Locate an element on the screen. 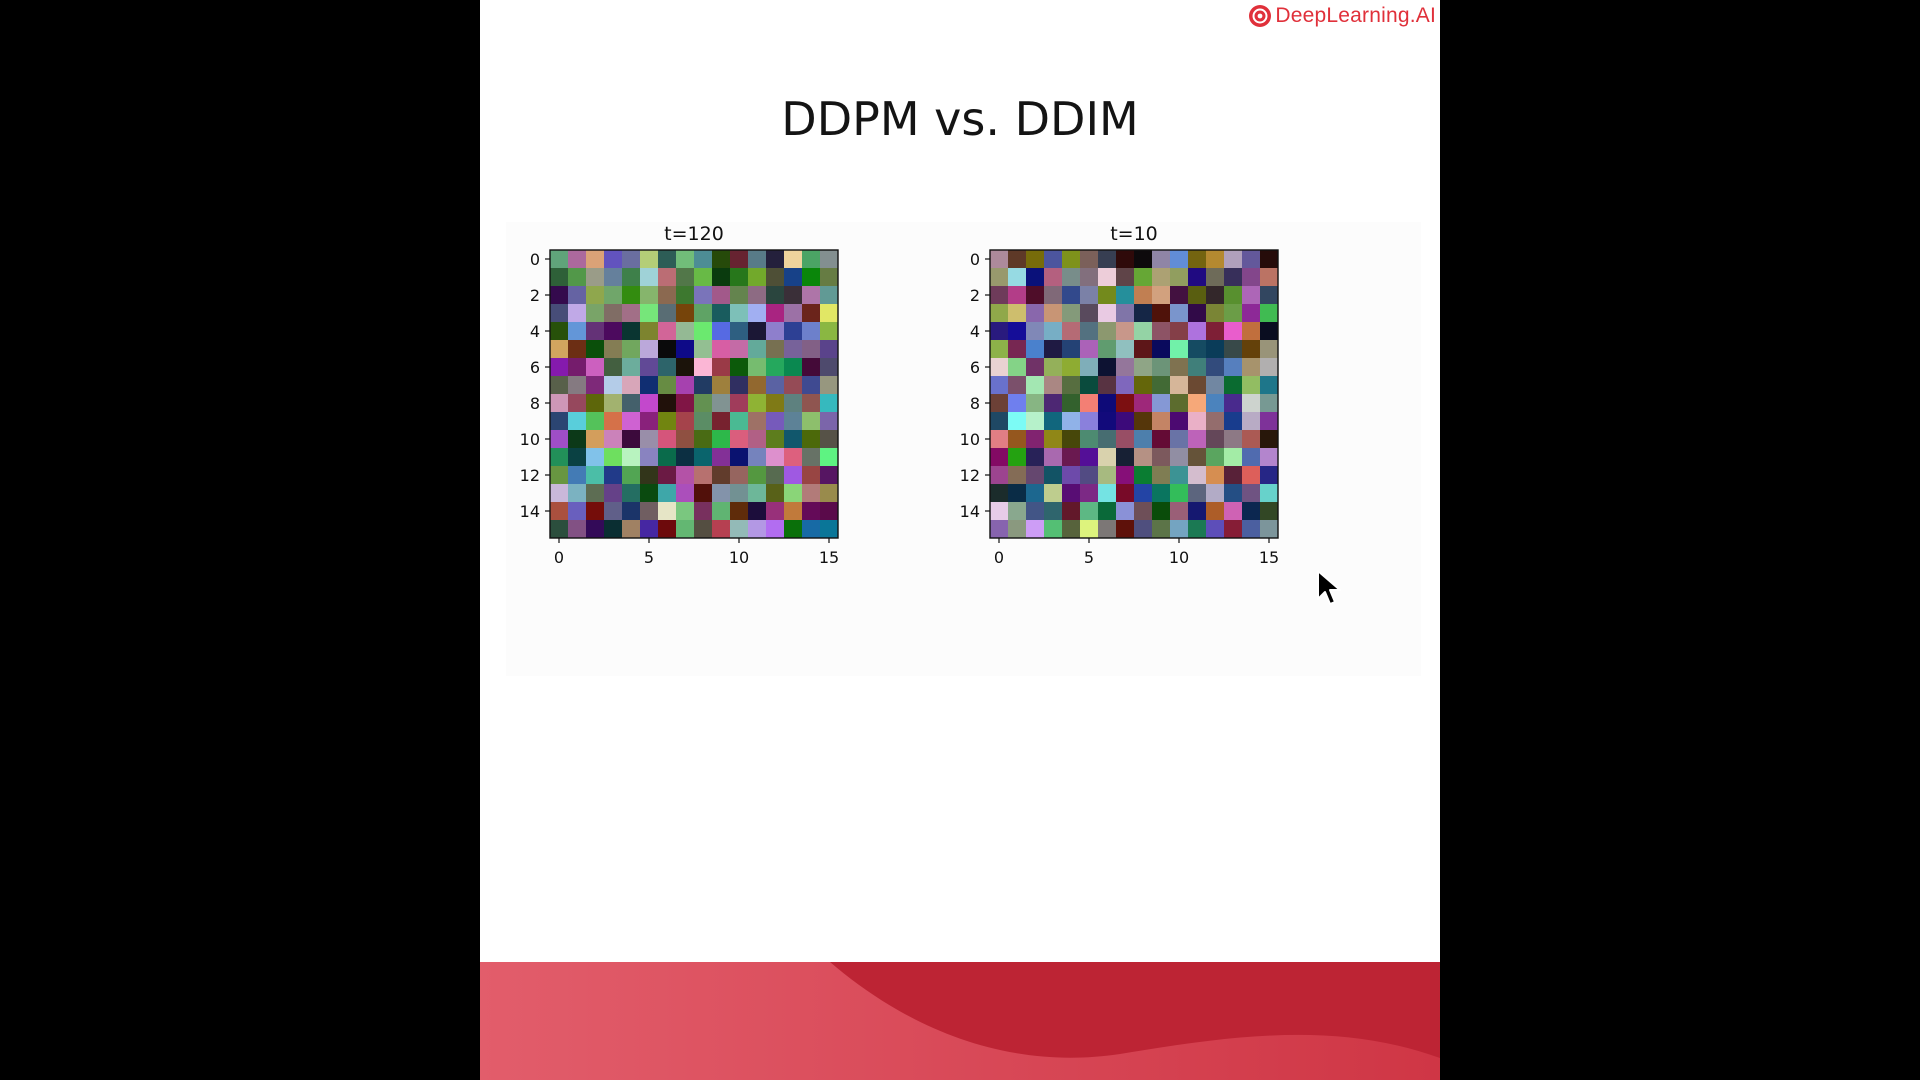 The height and width of the screenshot is (1080, 1920). y-tick-label: 2 is located at coordinates (975, 295).